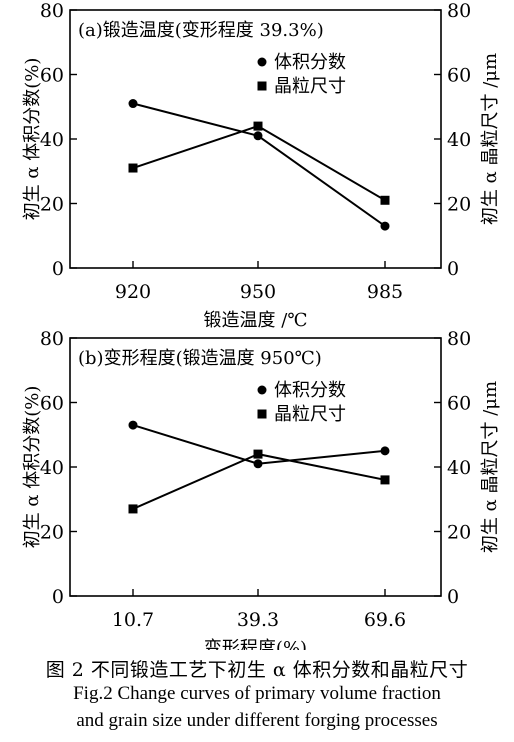  What do you see at coordinates (258, 292) in the screenshot?
I see `x-tick-label: 950` at bounding box center [258, 292].